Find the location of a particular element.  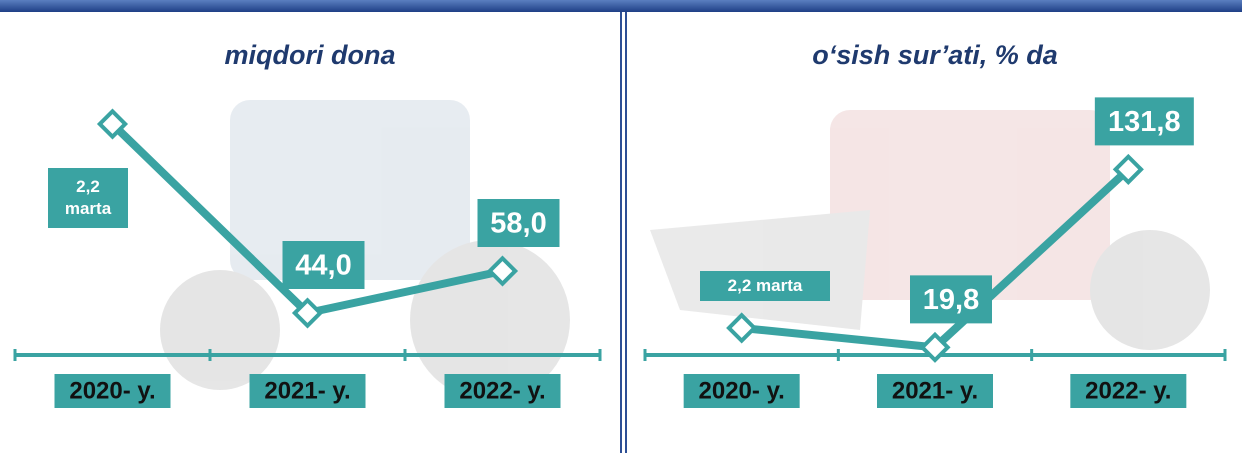

value-label: 58,0 is located at coordinates (518, 224).